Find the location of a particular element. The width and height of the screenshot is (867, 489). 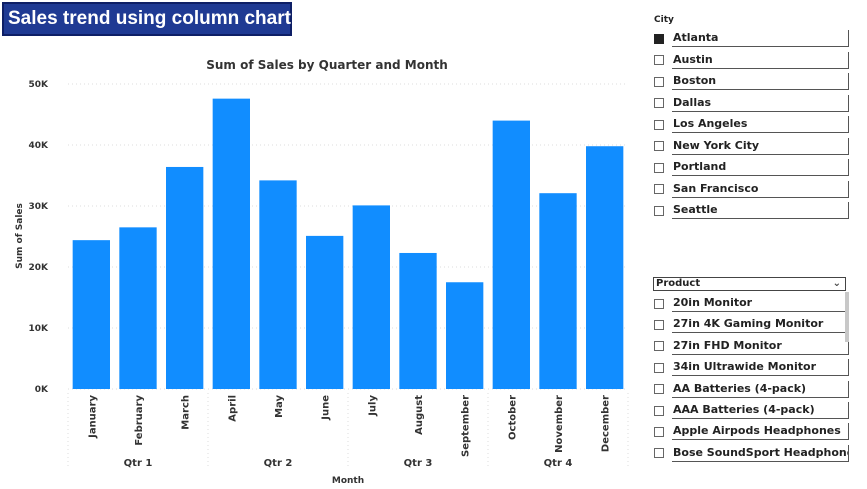

product-item: 27in 4K Gaming Monitor is located at coordinates (751, 325).